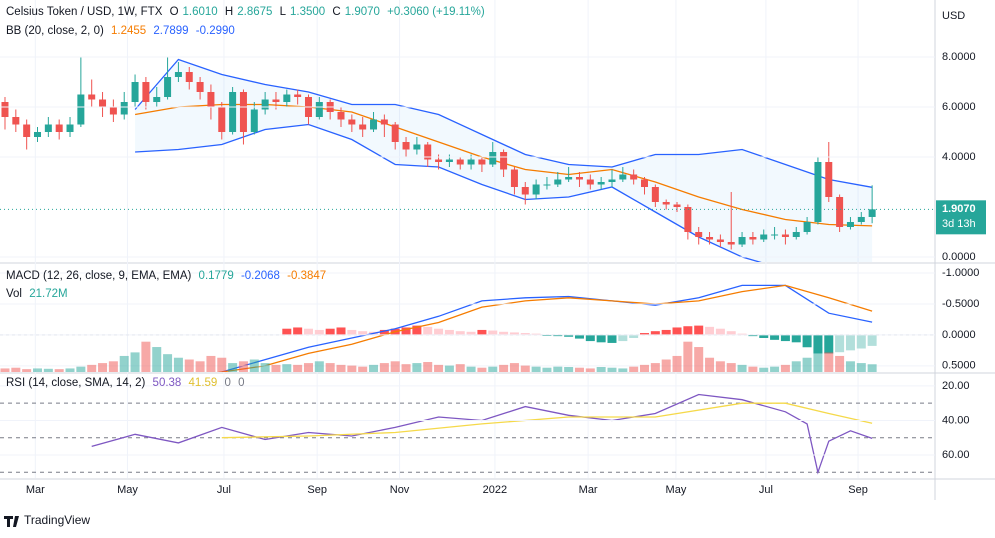  I want to click on price-label: 1.9070, so click(959, 209).